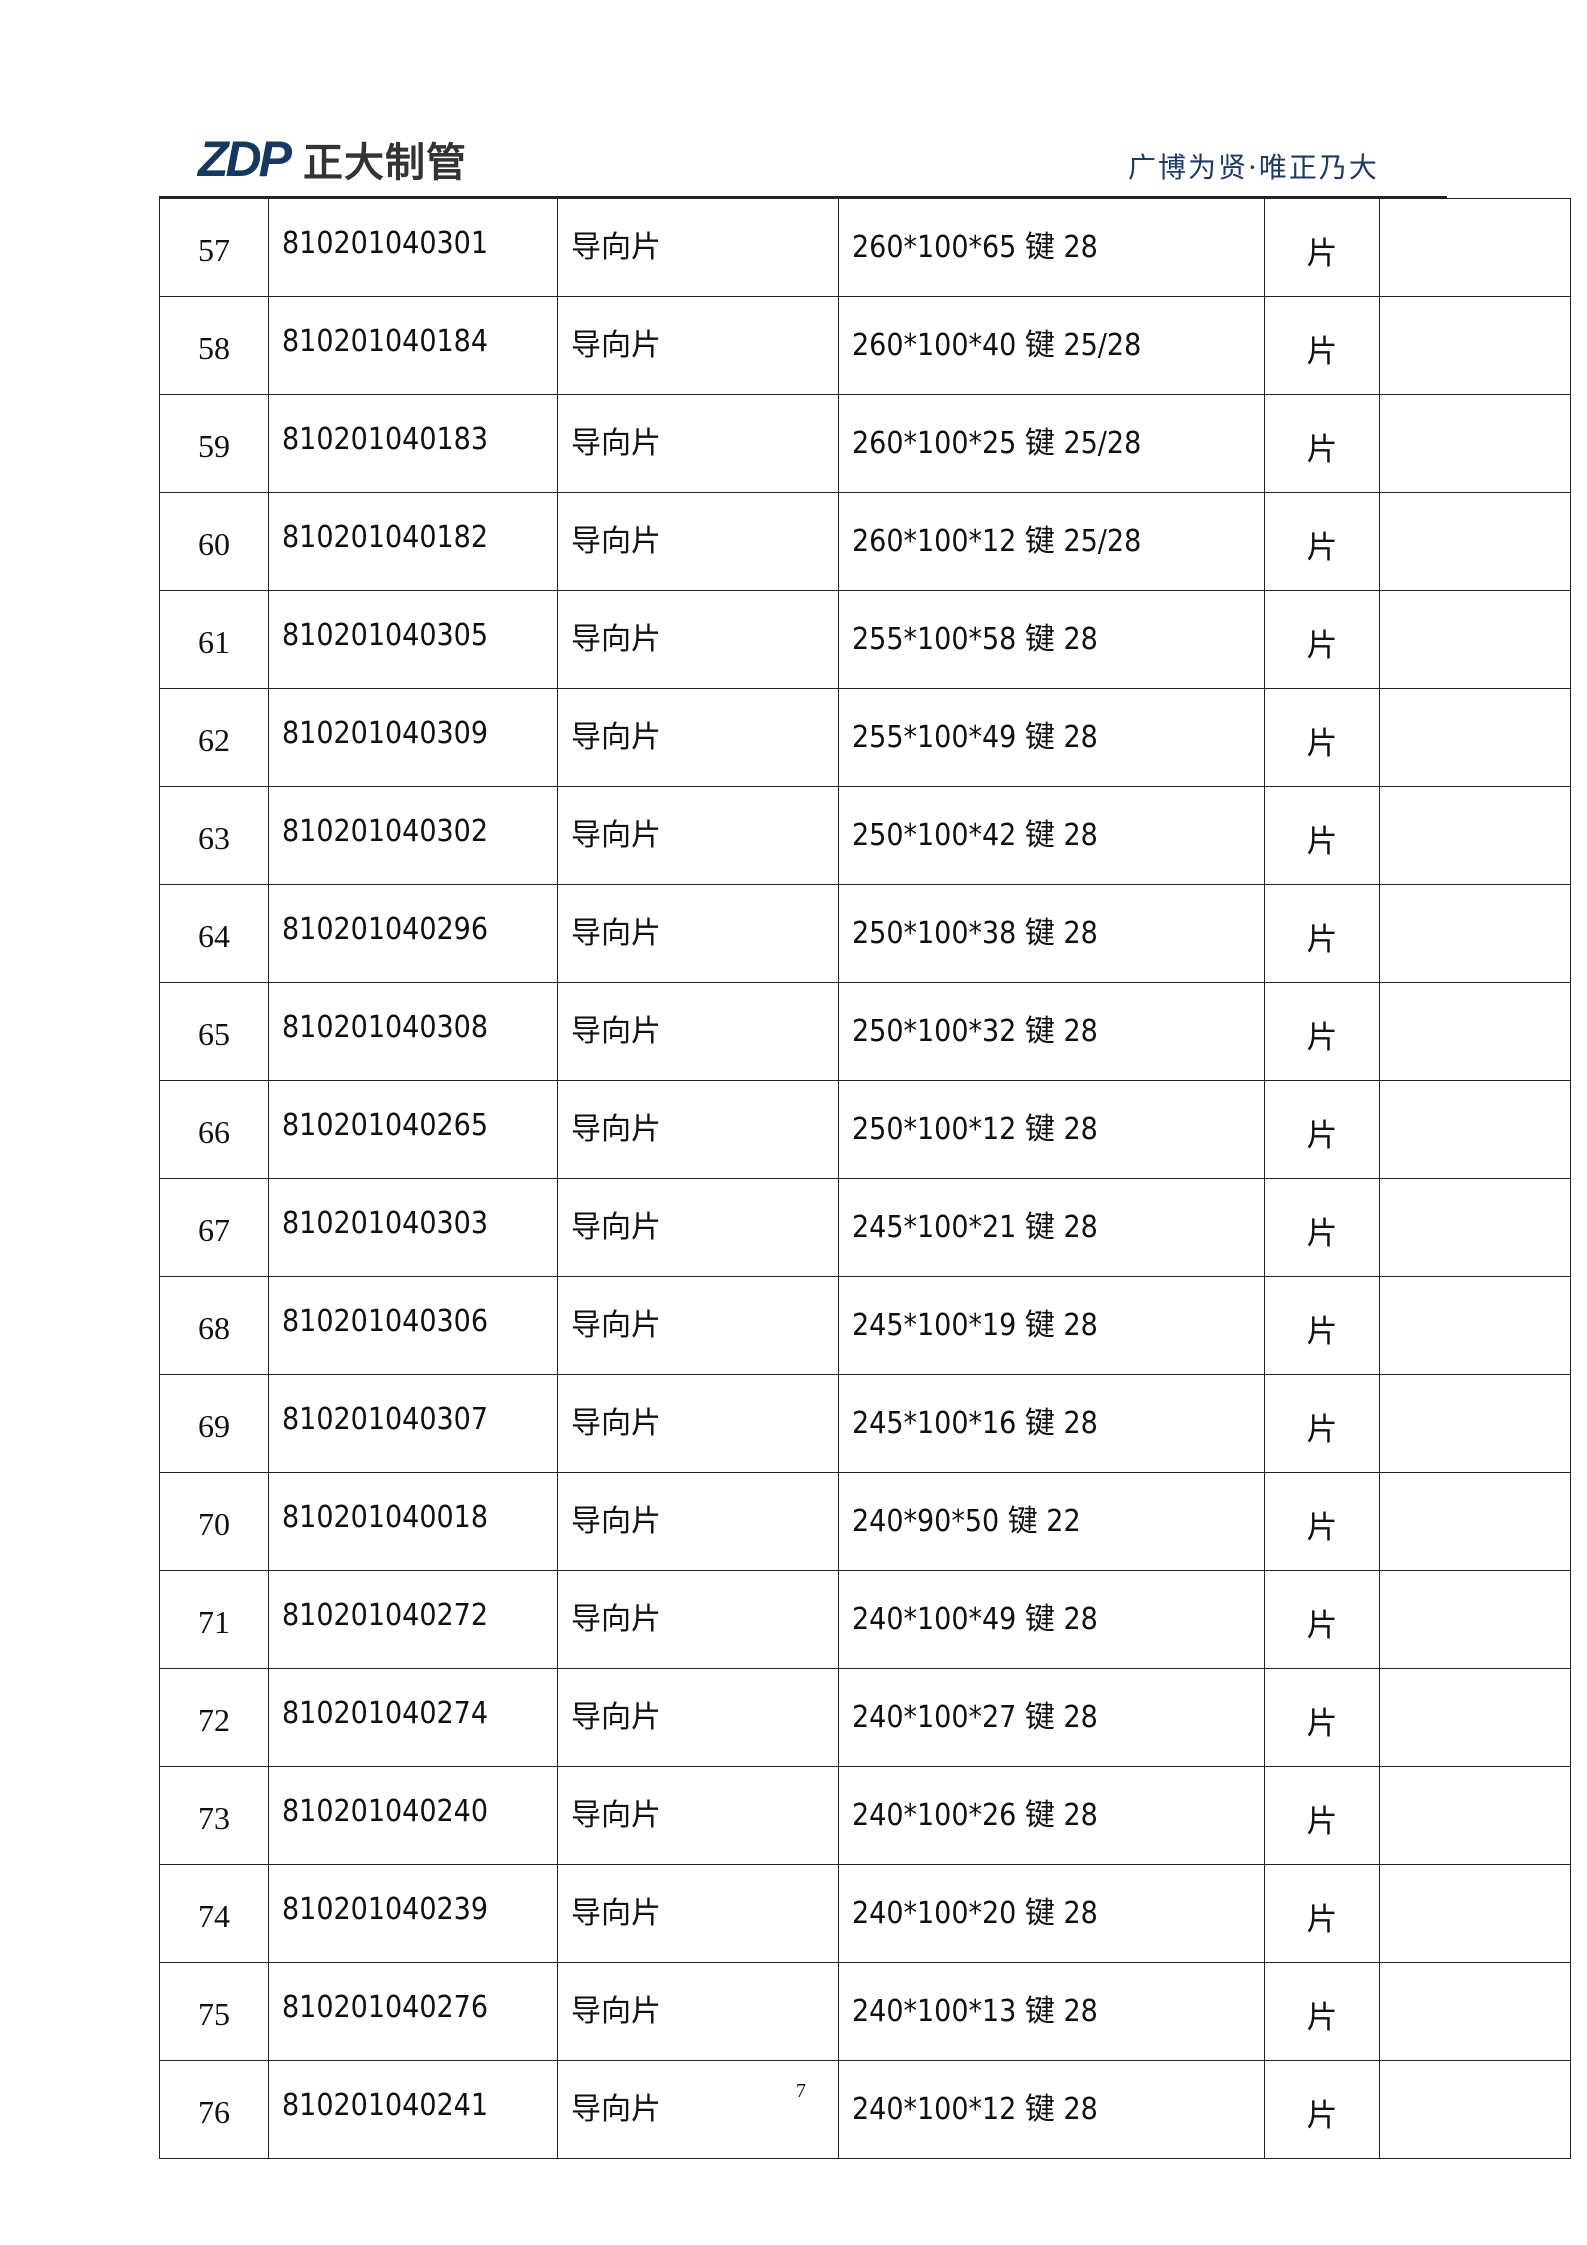 The image size is (1587, 2245). What do you see at coordinates (214, 1913) in the screenshot?
I see `cell-no: 74` at bounding box center [214, 1913].